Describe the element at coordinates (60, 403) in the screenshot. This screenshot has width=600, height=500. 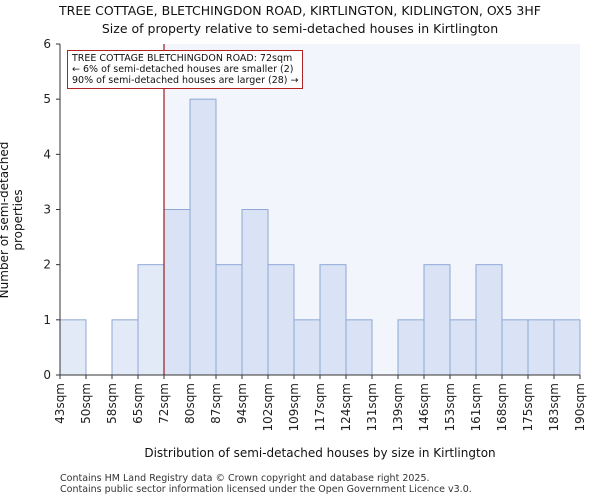
I see `x-tick-label: 43sqm` at that location.